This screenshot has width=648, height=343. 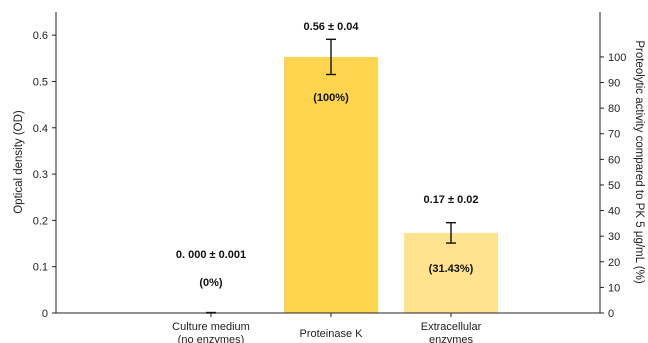 What do you see at coordinates (614, 186) in the screenshot?
I see `y2-tick-label-5: 50` at bounding box center [614, 186].